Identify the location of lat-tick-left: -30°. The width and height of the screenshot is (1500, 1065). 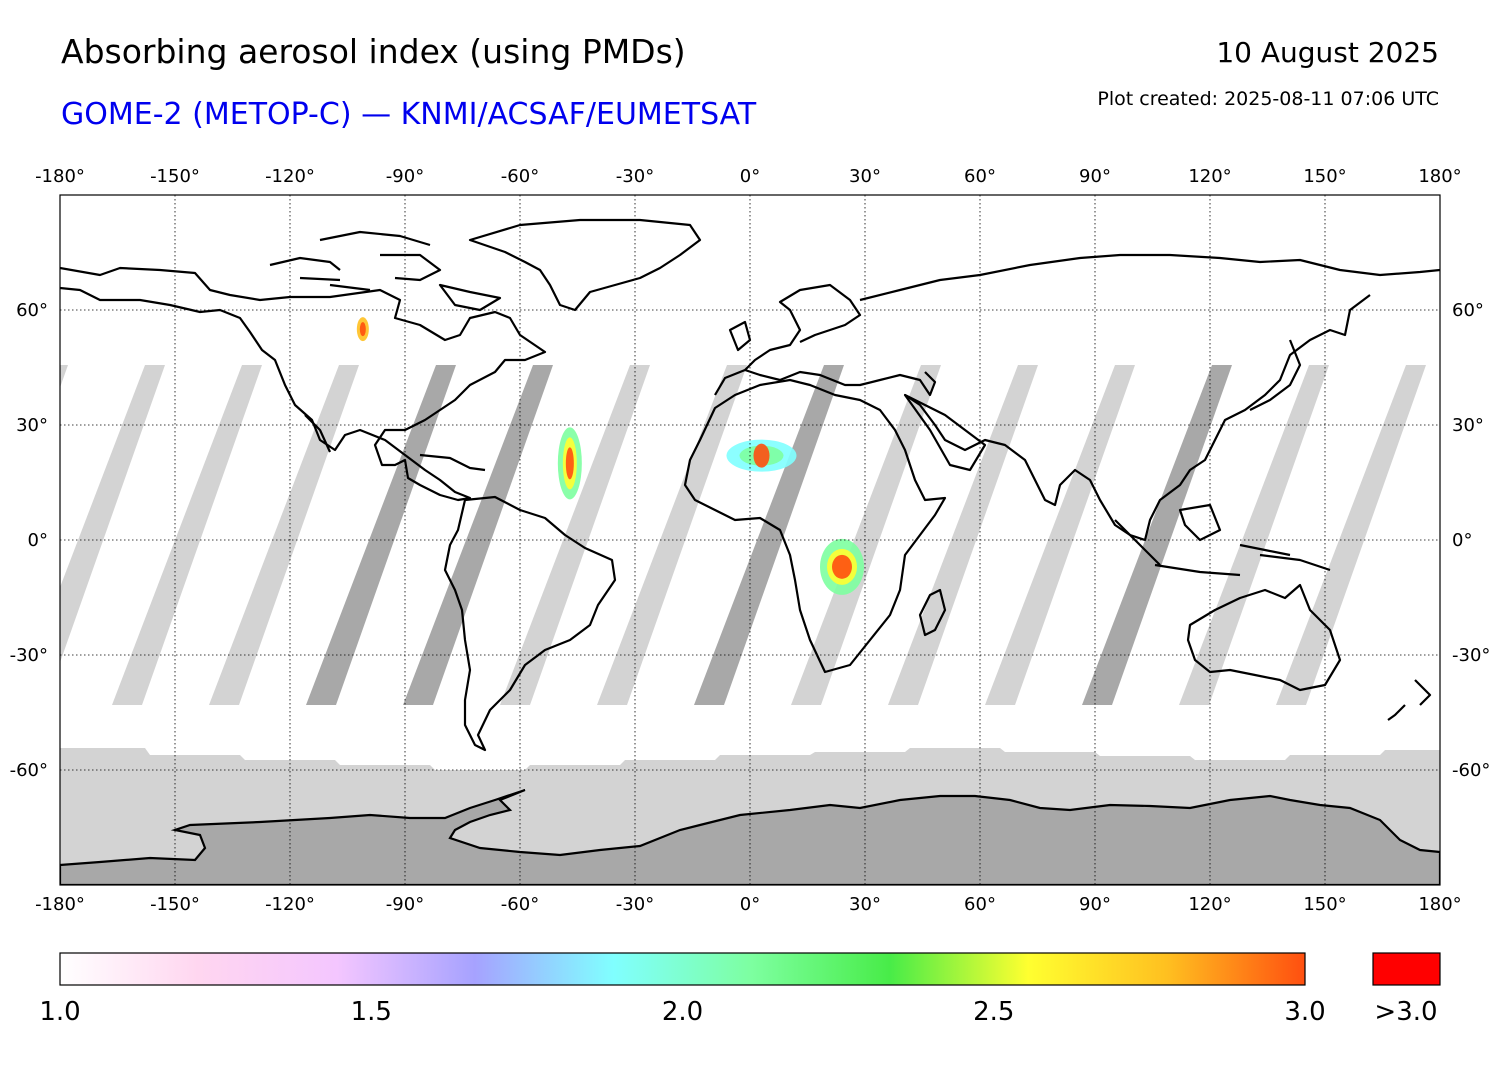
(29, 655).